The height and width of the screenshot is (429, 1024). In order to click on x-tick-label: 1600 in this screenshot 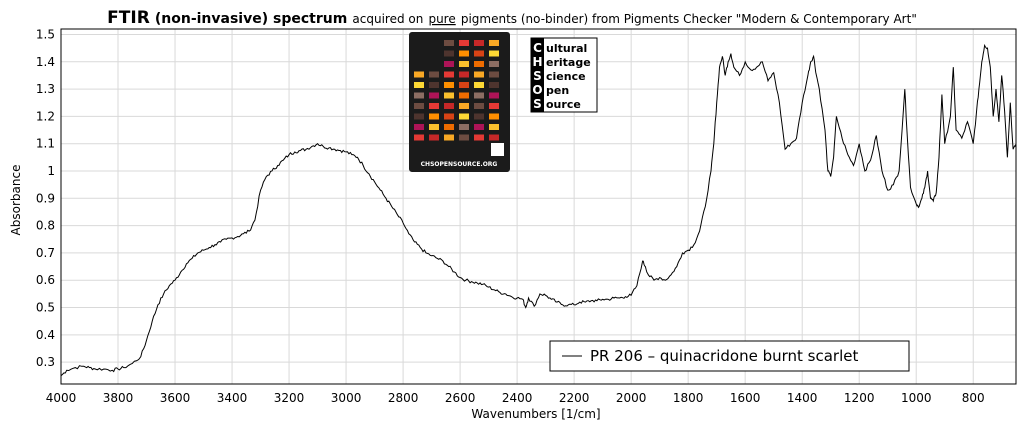, I will do `click(745, 398)`.